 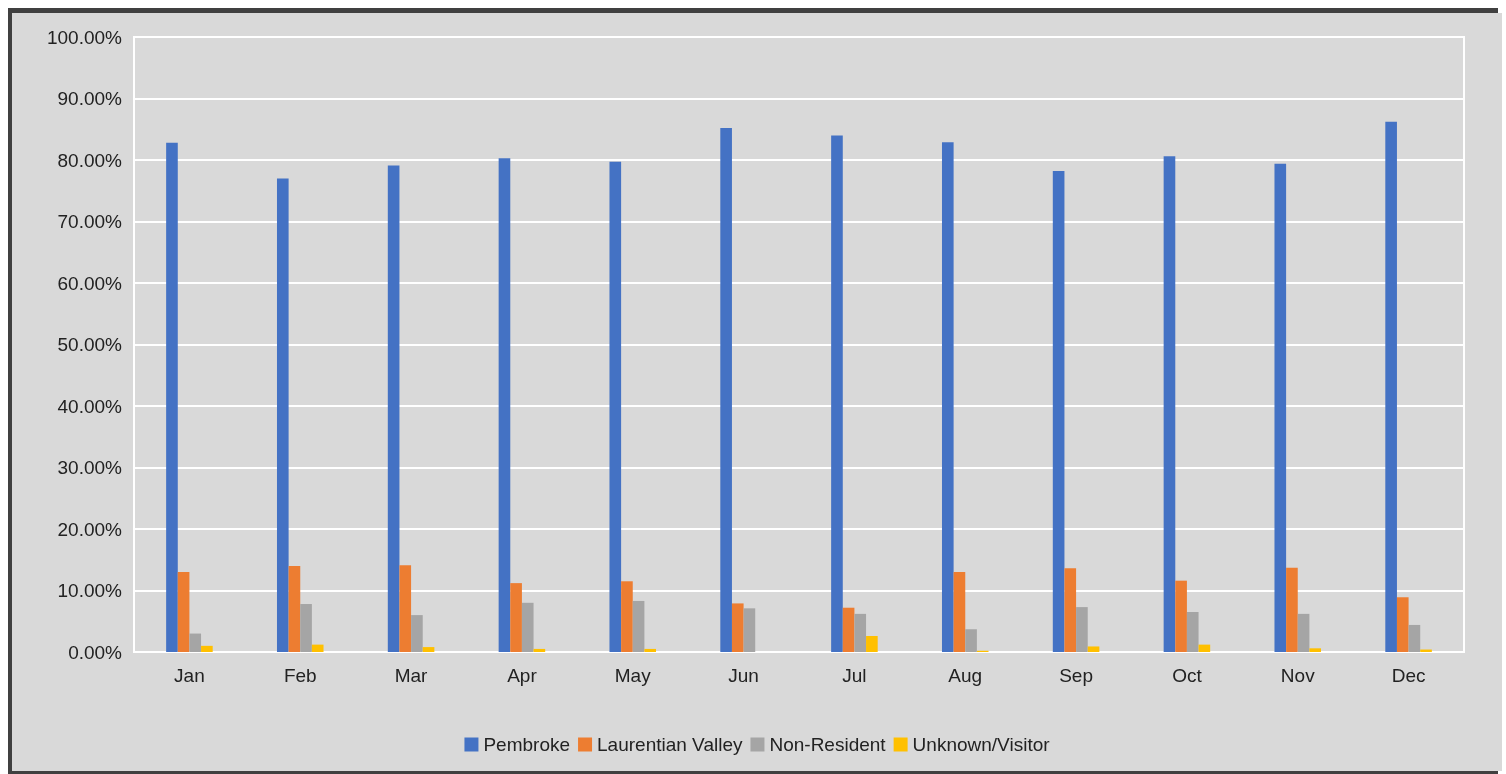 What do you see at coordinates (90, 221) in the screenshot?
I see `y-tick-label: 70.00%` at bounding box center [90, 221].